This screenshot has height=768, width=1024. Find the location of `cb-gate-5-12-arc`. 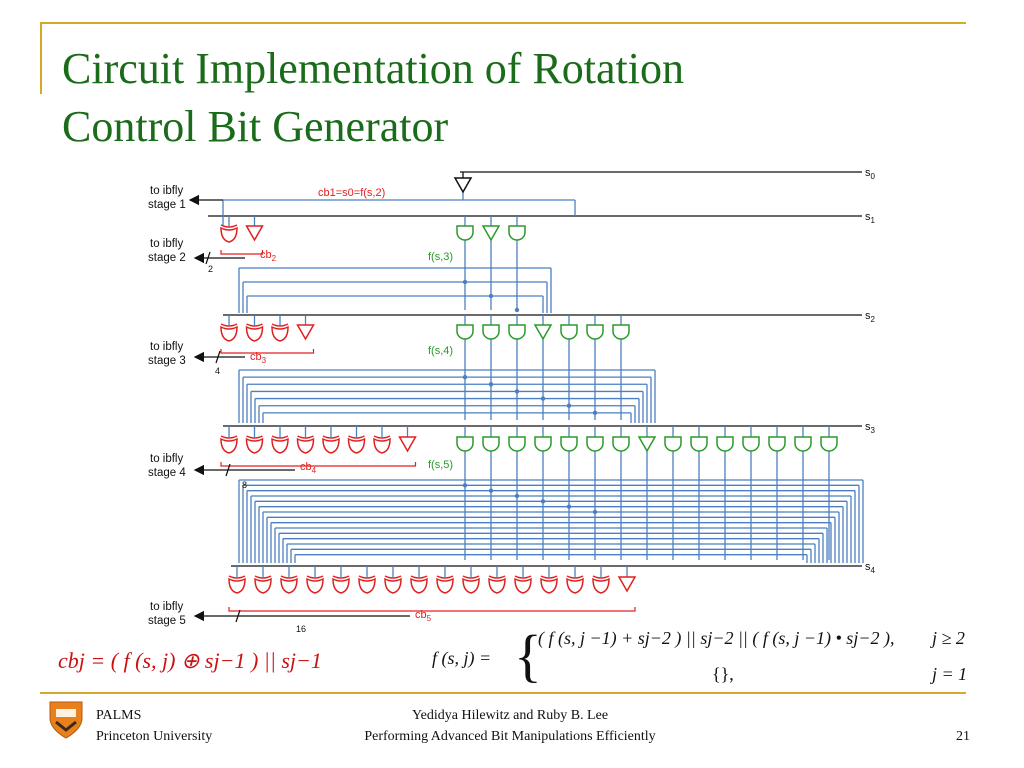

cb-gate-5-12-arc is located at coordinates (549, 577).